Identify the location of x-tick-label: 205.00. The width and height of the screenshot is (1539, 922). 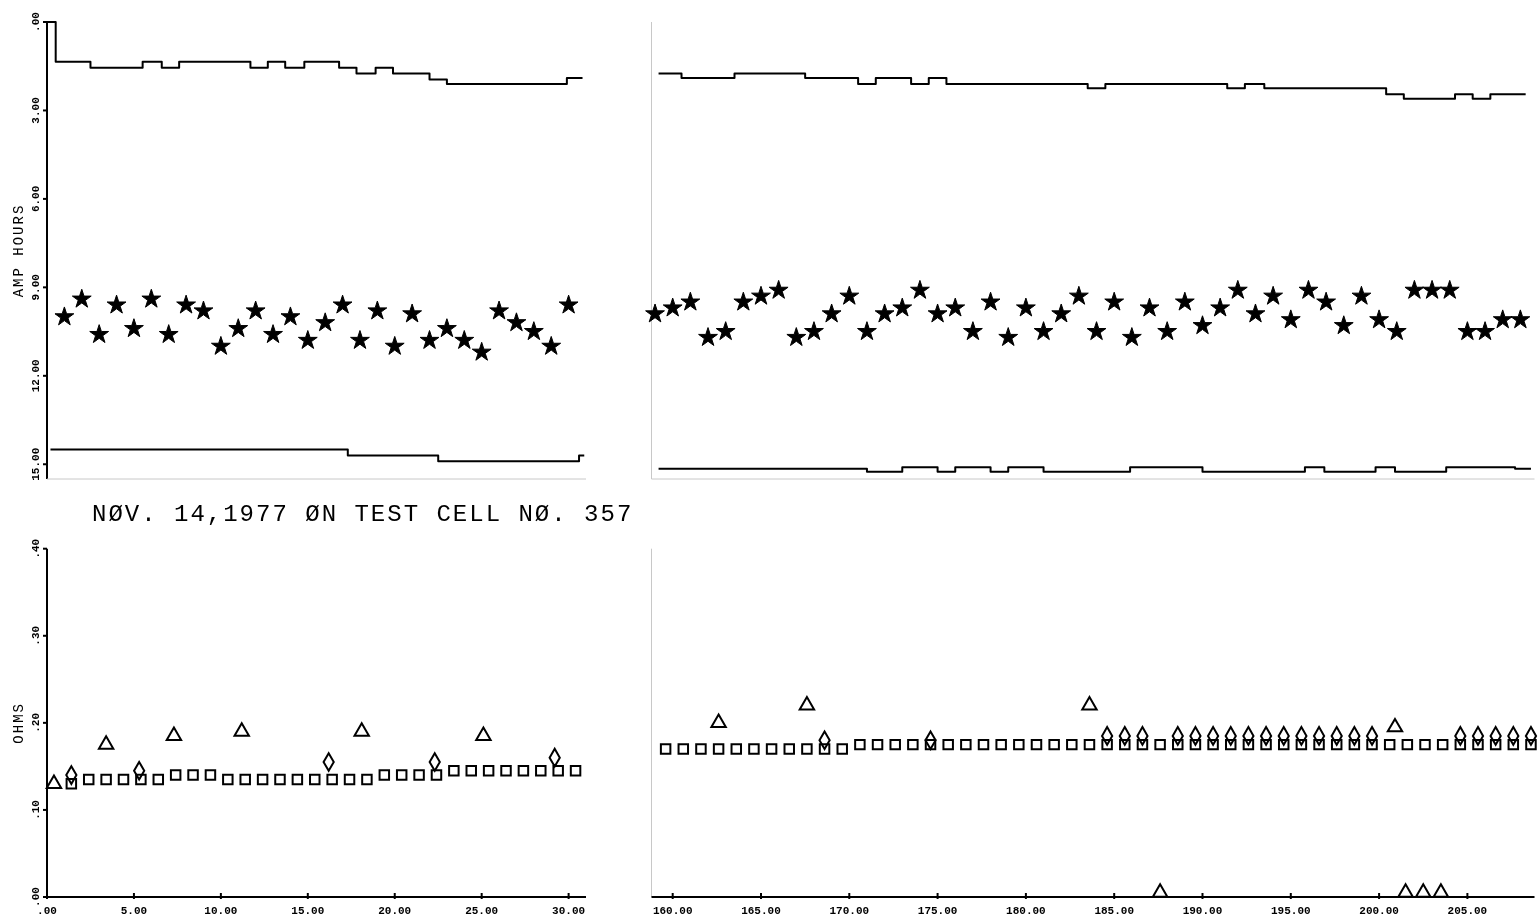
(1467, 911).